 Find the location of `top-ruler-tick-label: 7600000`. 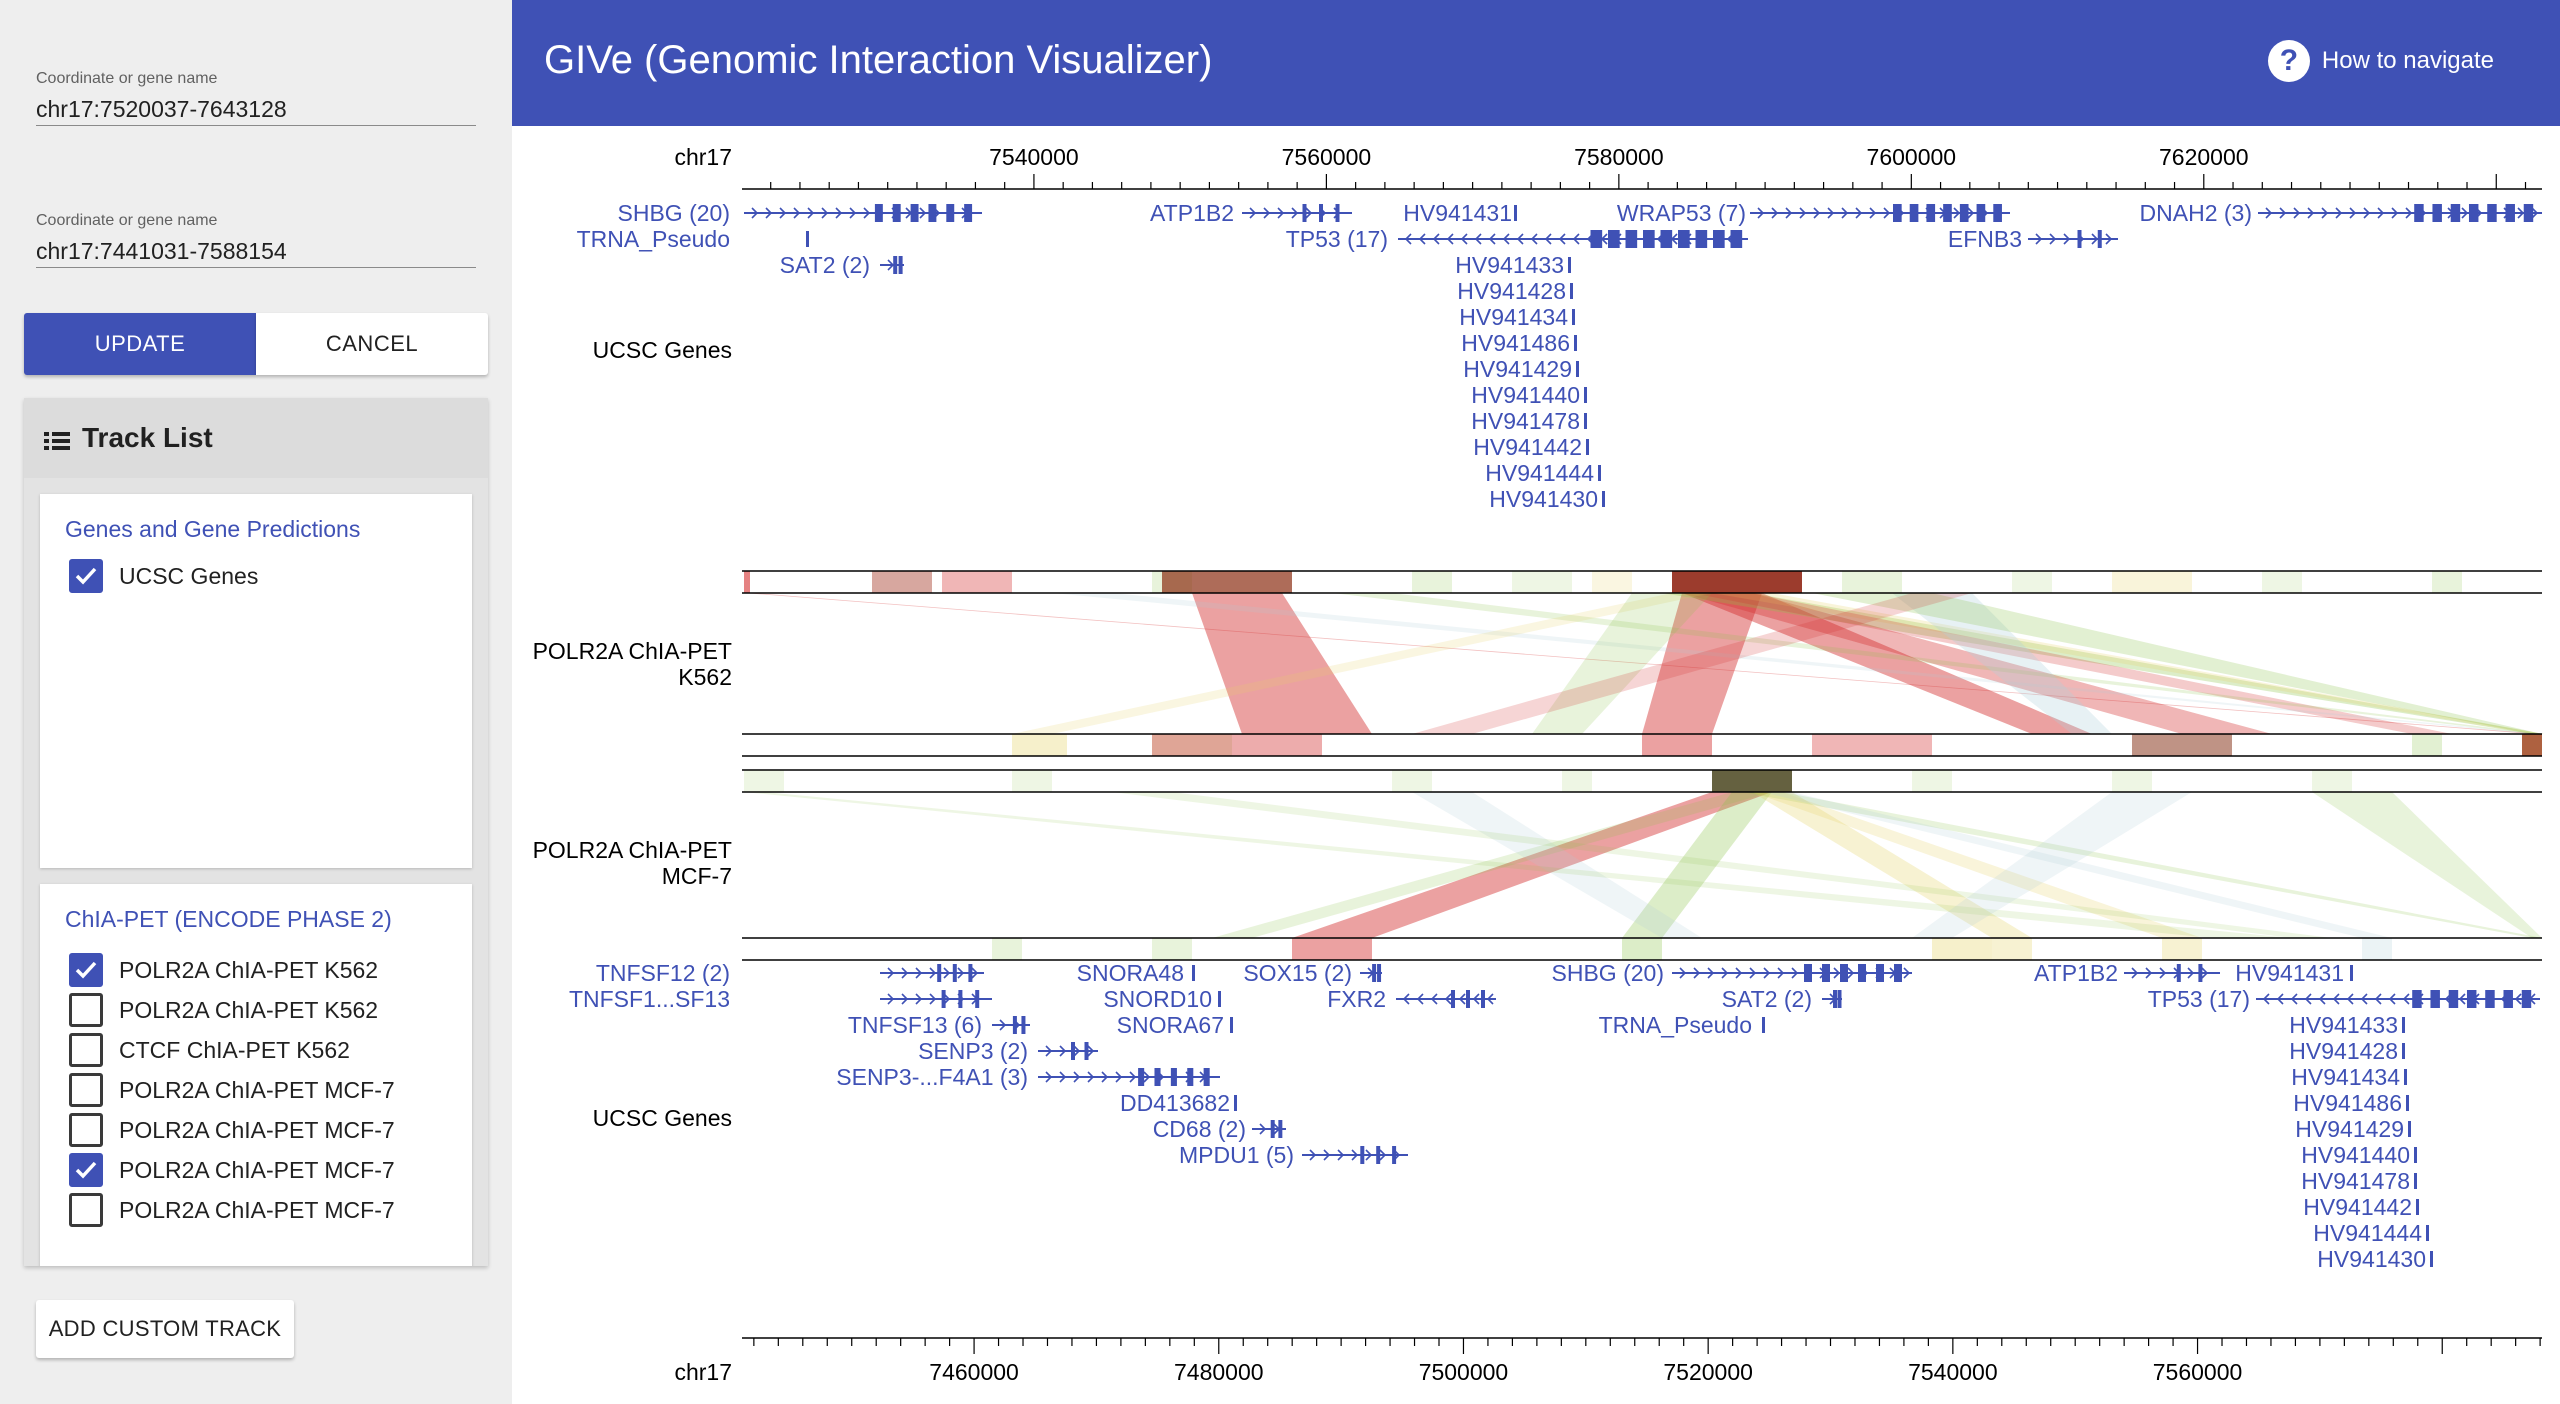

top-ruler-tick-label: 7600000 is located at coordinates (1912, 157).